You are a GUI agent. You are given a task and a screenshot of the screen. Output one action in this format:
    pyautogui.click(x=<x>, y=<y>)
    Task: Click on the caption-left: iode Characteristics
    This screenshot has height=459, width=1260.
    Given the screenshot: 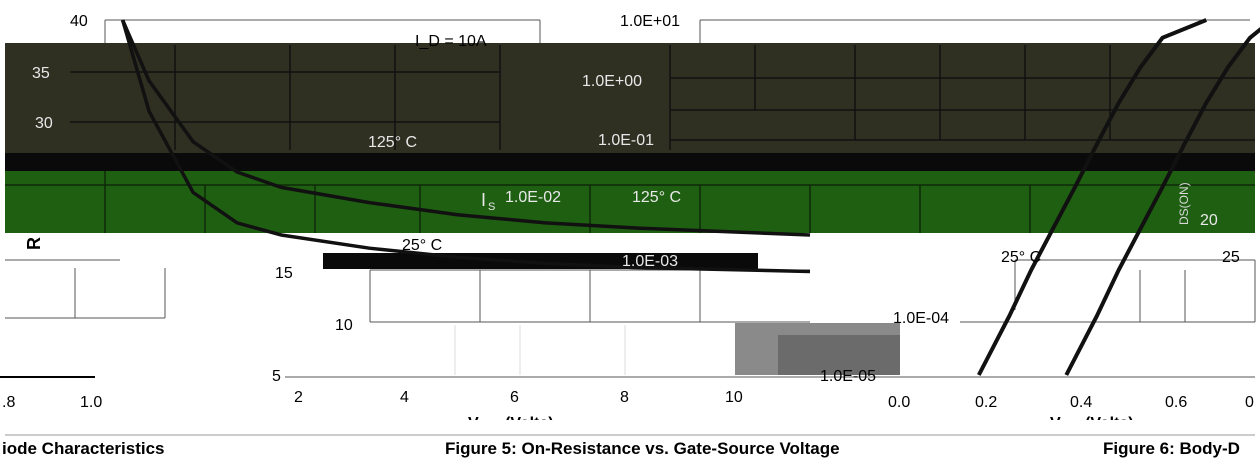 What is the action you would take?
    pyautogui.click(x=83, y=448)
    